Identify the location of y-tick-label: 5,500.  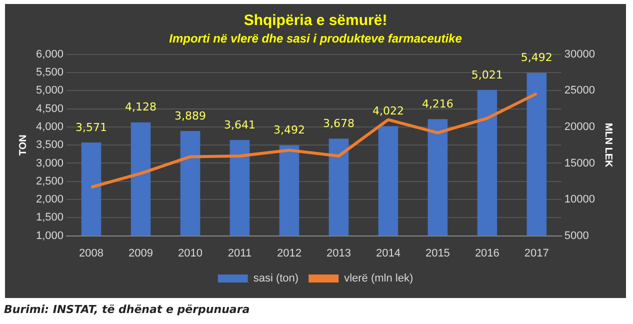
(50, 72).